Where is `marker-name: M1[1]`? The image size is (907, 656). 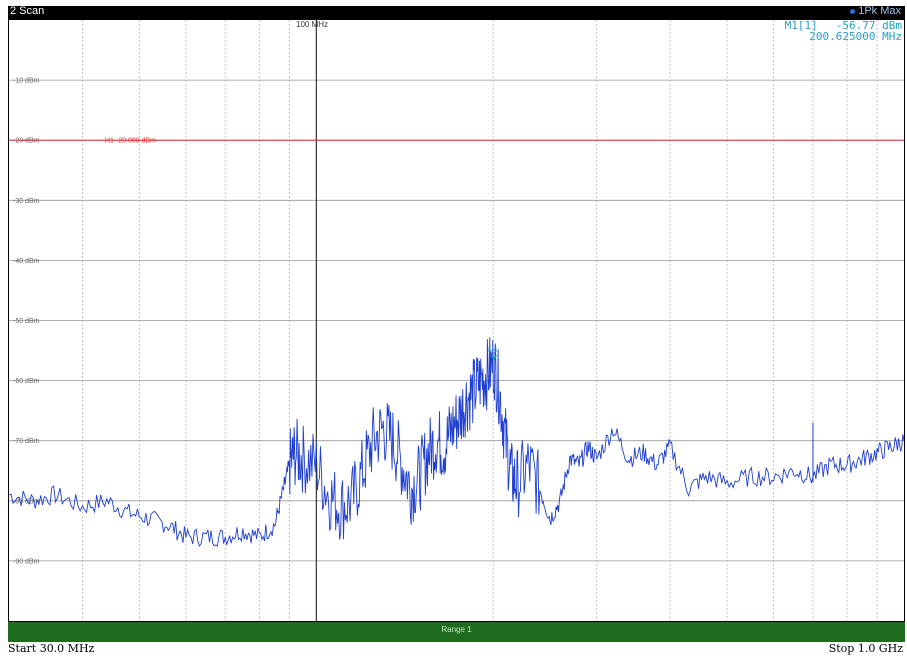 marker-name: M1[1] is located at coordinates (801, 25).